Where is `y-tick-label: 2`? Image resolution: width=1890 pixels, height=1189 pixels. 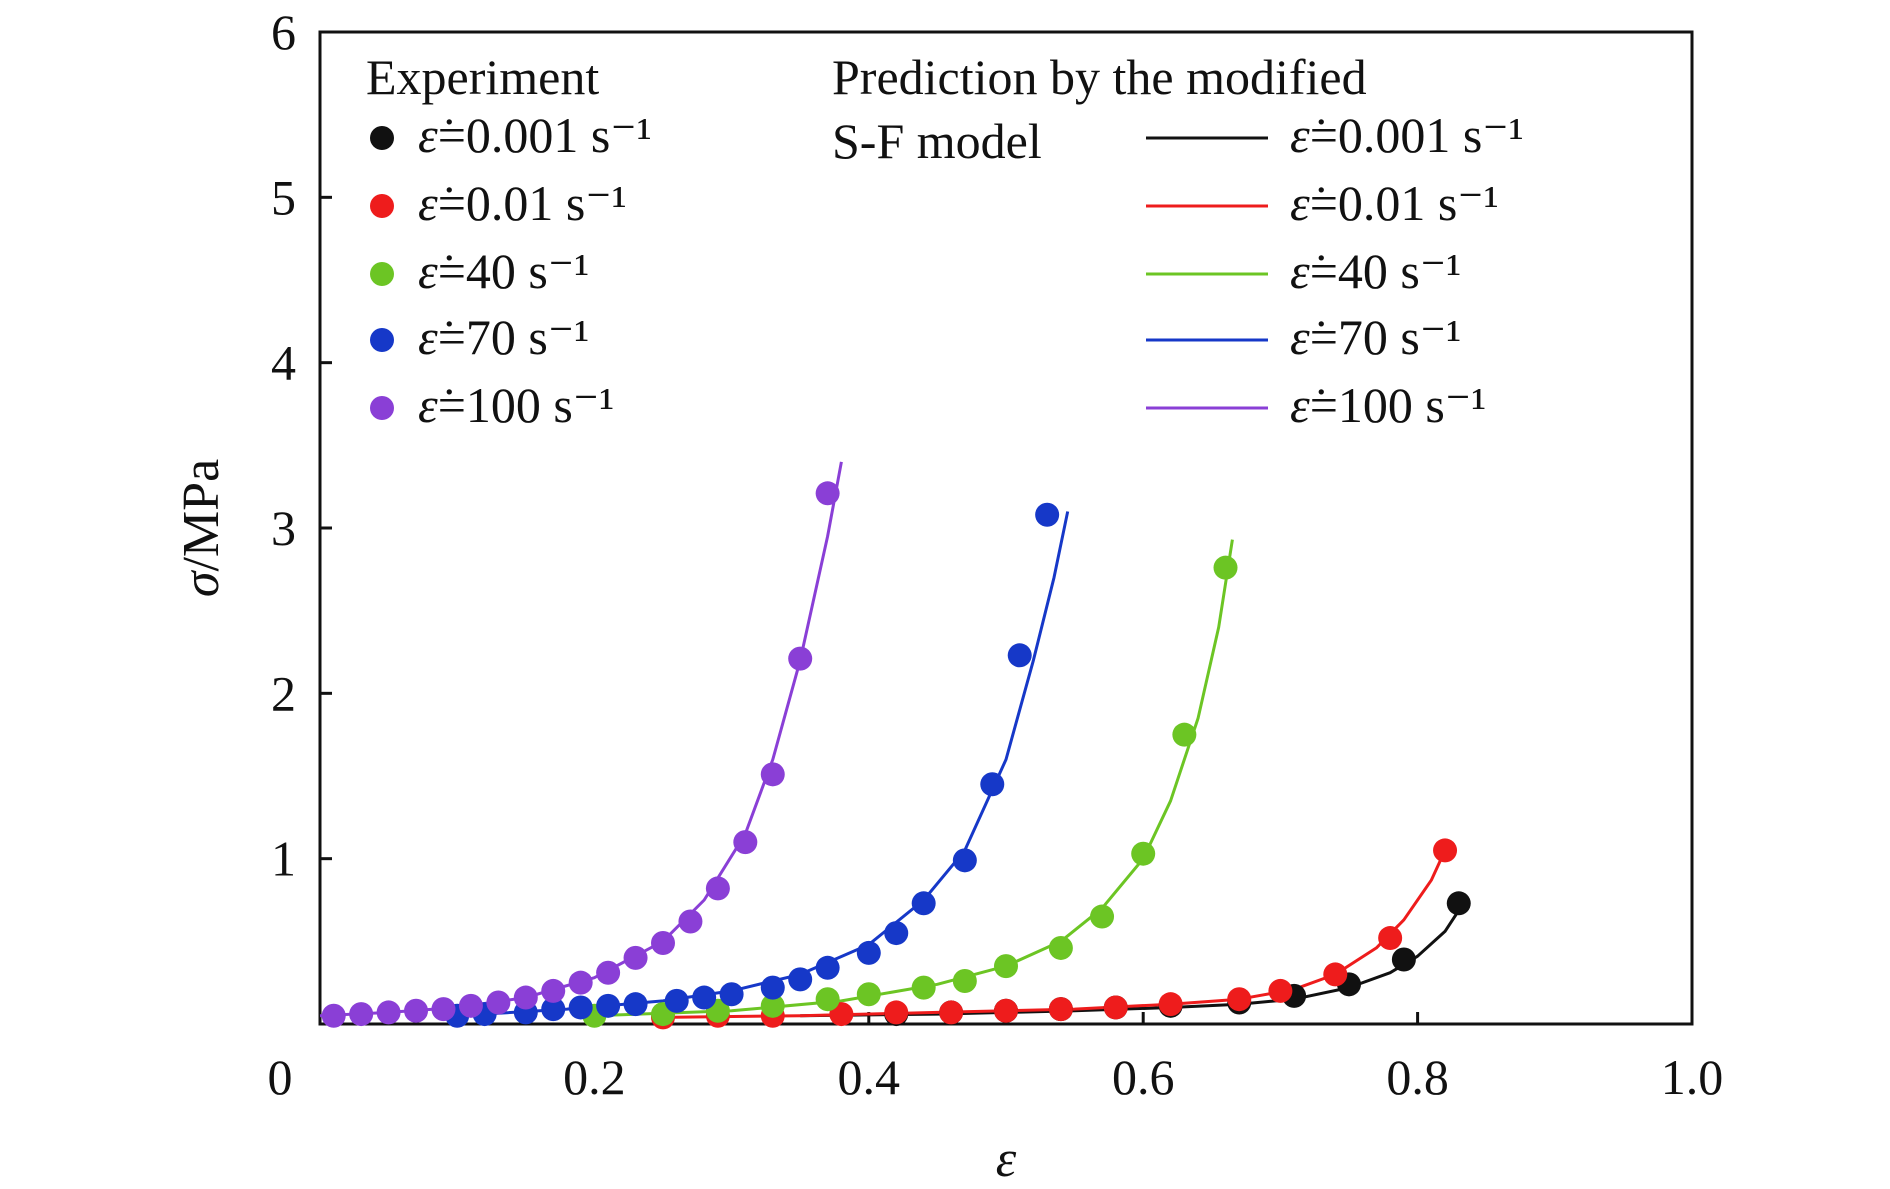
y-tick-label: 2 is located at coordinates (283, 693).